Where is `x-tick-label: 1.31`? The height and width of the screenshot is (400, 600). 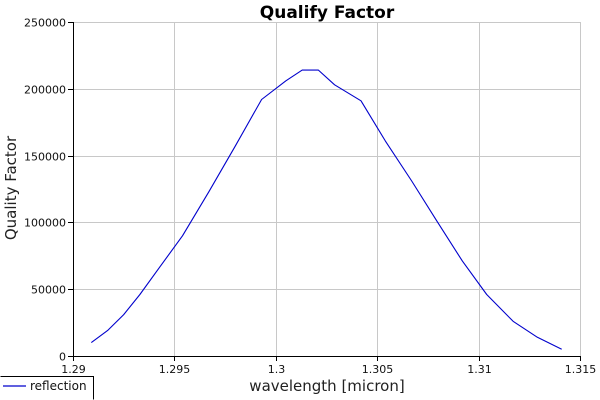
x-tick-label: 1.31 is located at coordinates (479, 369).